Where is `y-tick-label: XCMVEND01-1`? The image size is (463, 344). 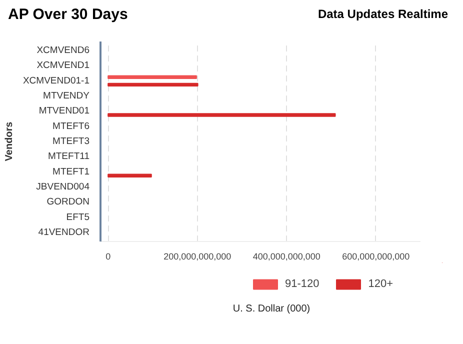 y-tick-label: XCMVEND01-1 is located at coordinates (56, 80).